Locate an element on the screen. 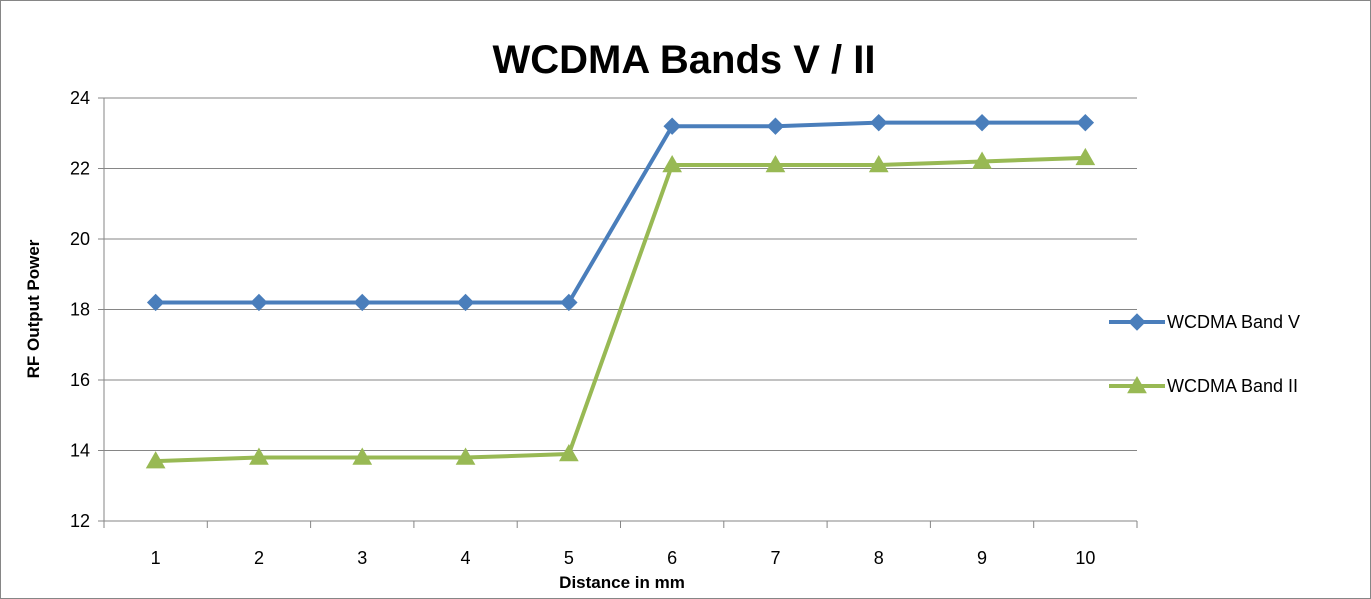 This screenshot has height=599, width=1371. x-tick-label: 3 is located at coordinates (362, 558).